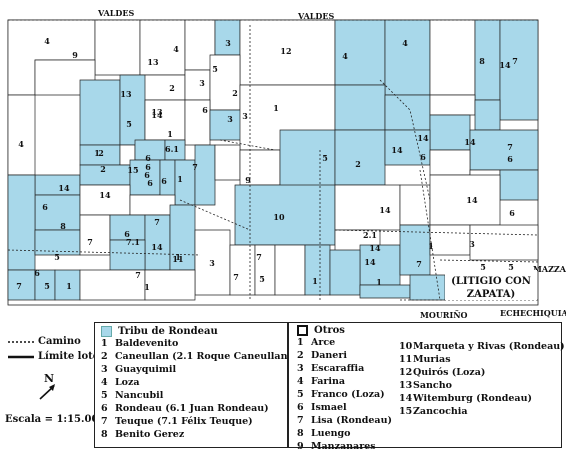 This screenshot has width=566, height=453. Describe the element at coordinates (329, 355) in the screenshot. I see `legend-name: Daneri` at that location.